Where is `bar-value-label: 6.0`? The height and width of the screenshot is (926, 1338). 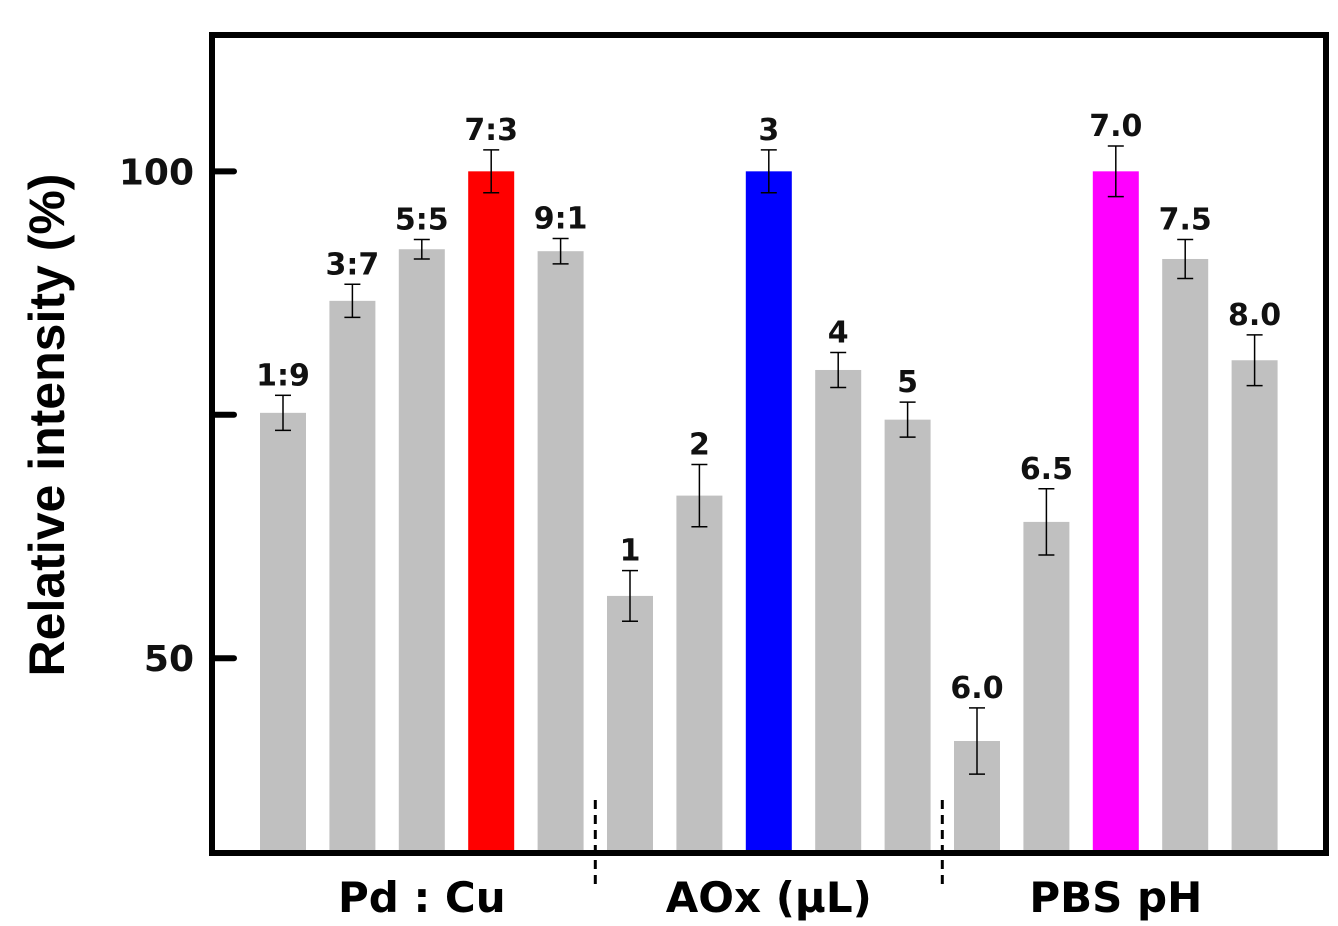
bar-value-label: 6.0 is located at coordinates (976, 688).